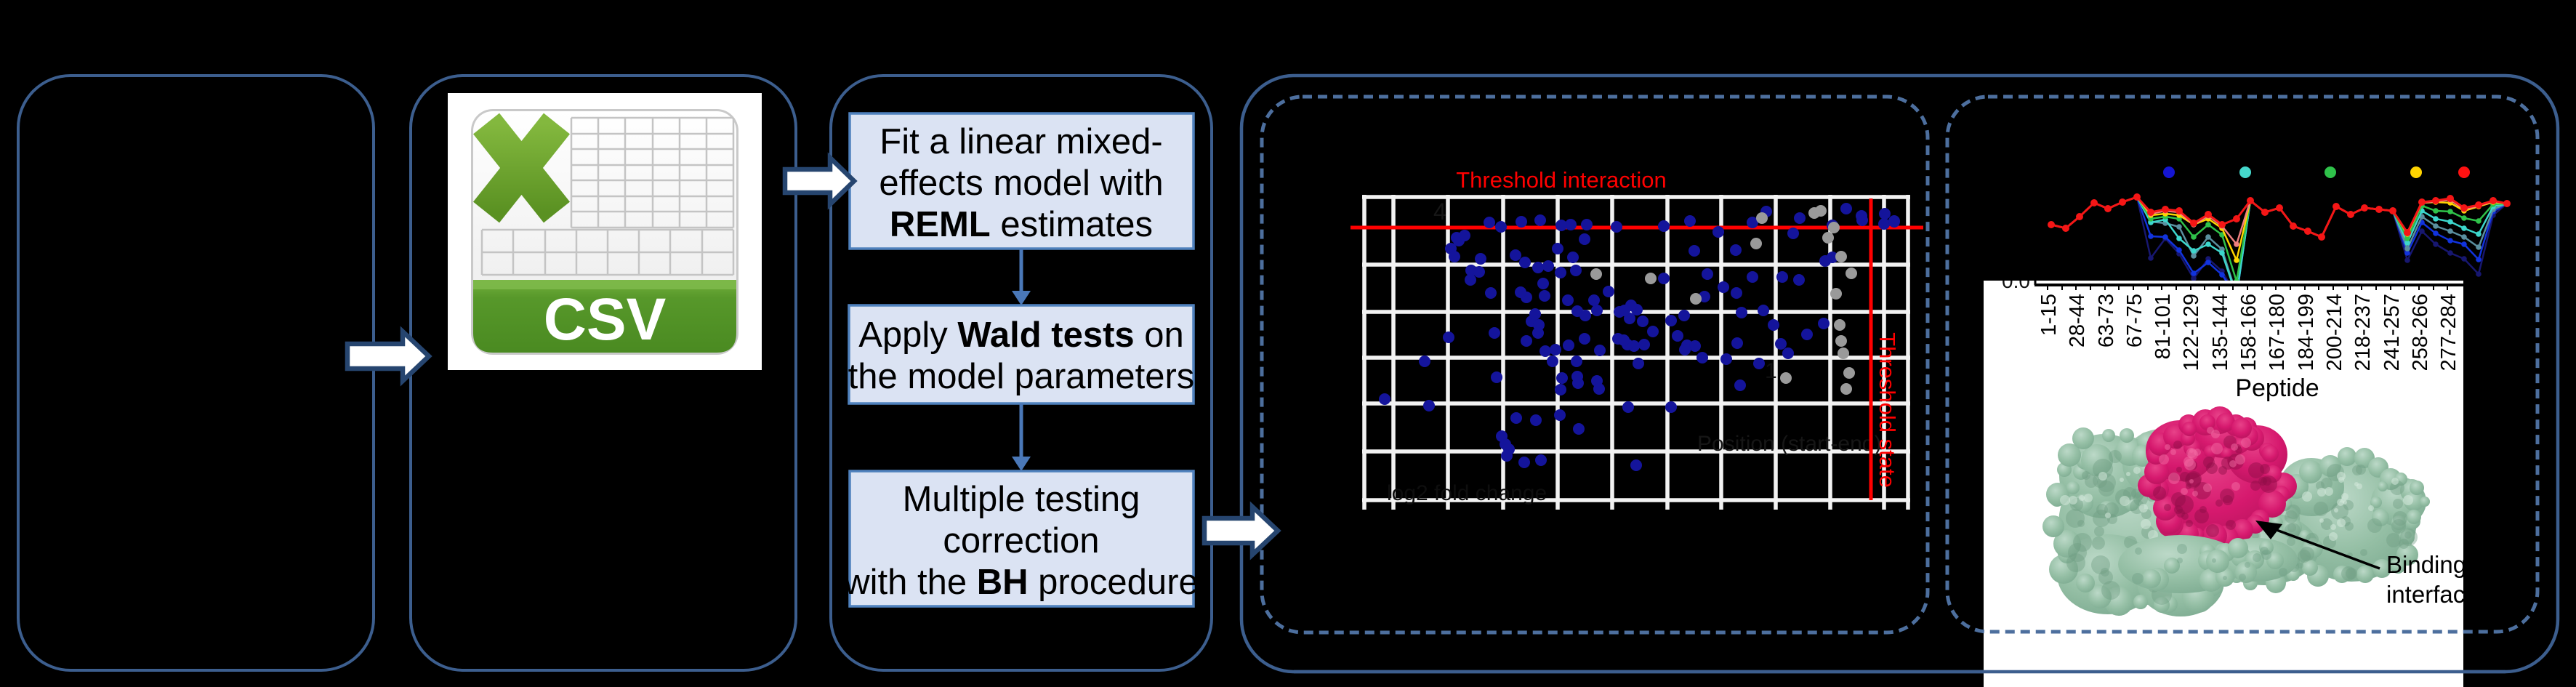  Describe the element at coordinates (1021, 499) in the screenshot. I see `svg-text: Multiple testing` at that location.